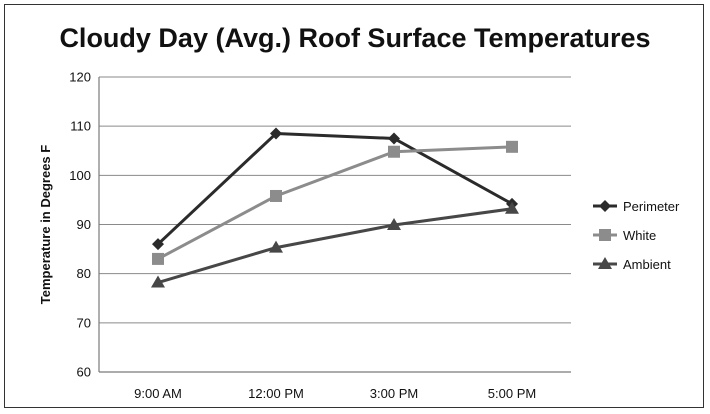 The height and width of the screenshot is (414, 710). I want to click on y-tick-label: 70, so click(84, 322).